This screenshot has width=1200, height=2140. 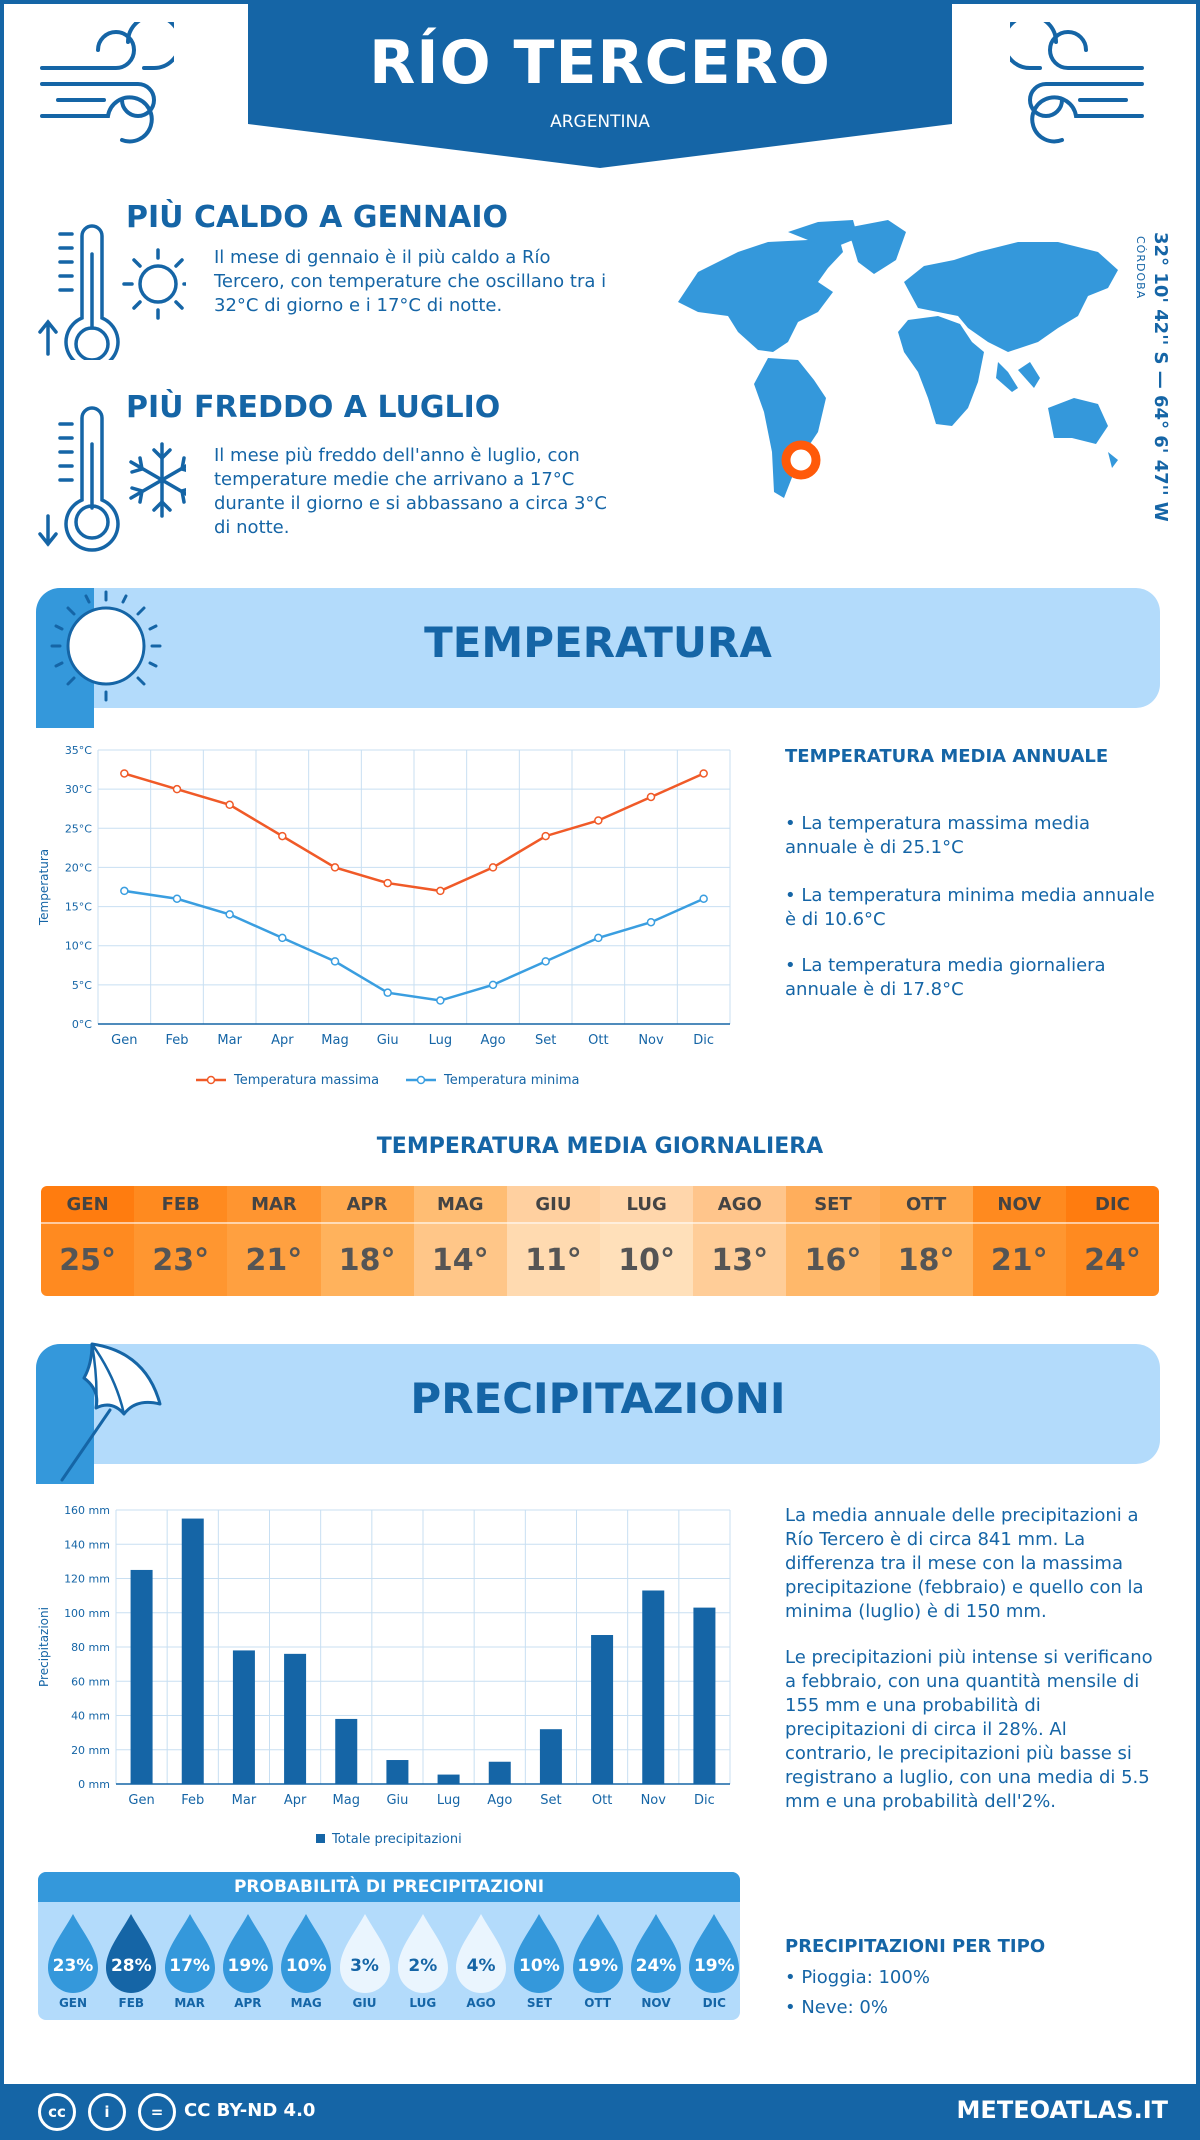 I want to click on daily-value: 23°, so click(x=181, y=1260).